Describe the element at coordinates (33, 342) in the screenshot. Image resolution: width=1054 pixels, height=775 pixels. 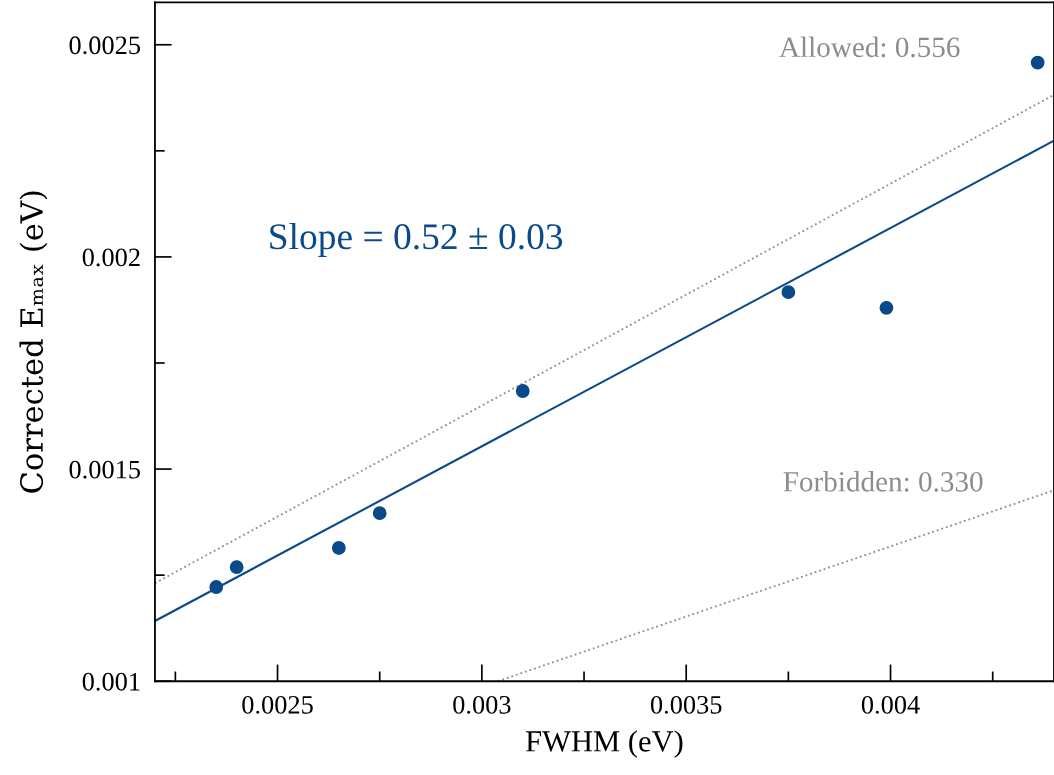
I see `y-axis-title: Corrected Eₘₐₓ (eV)` at that location.